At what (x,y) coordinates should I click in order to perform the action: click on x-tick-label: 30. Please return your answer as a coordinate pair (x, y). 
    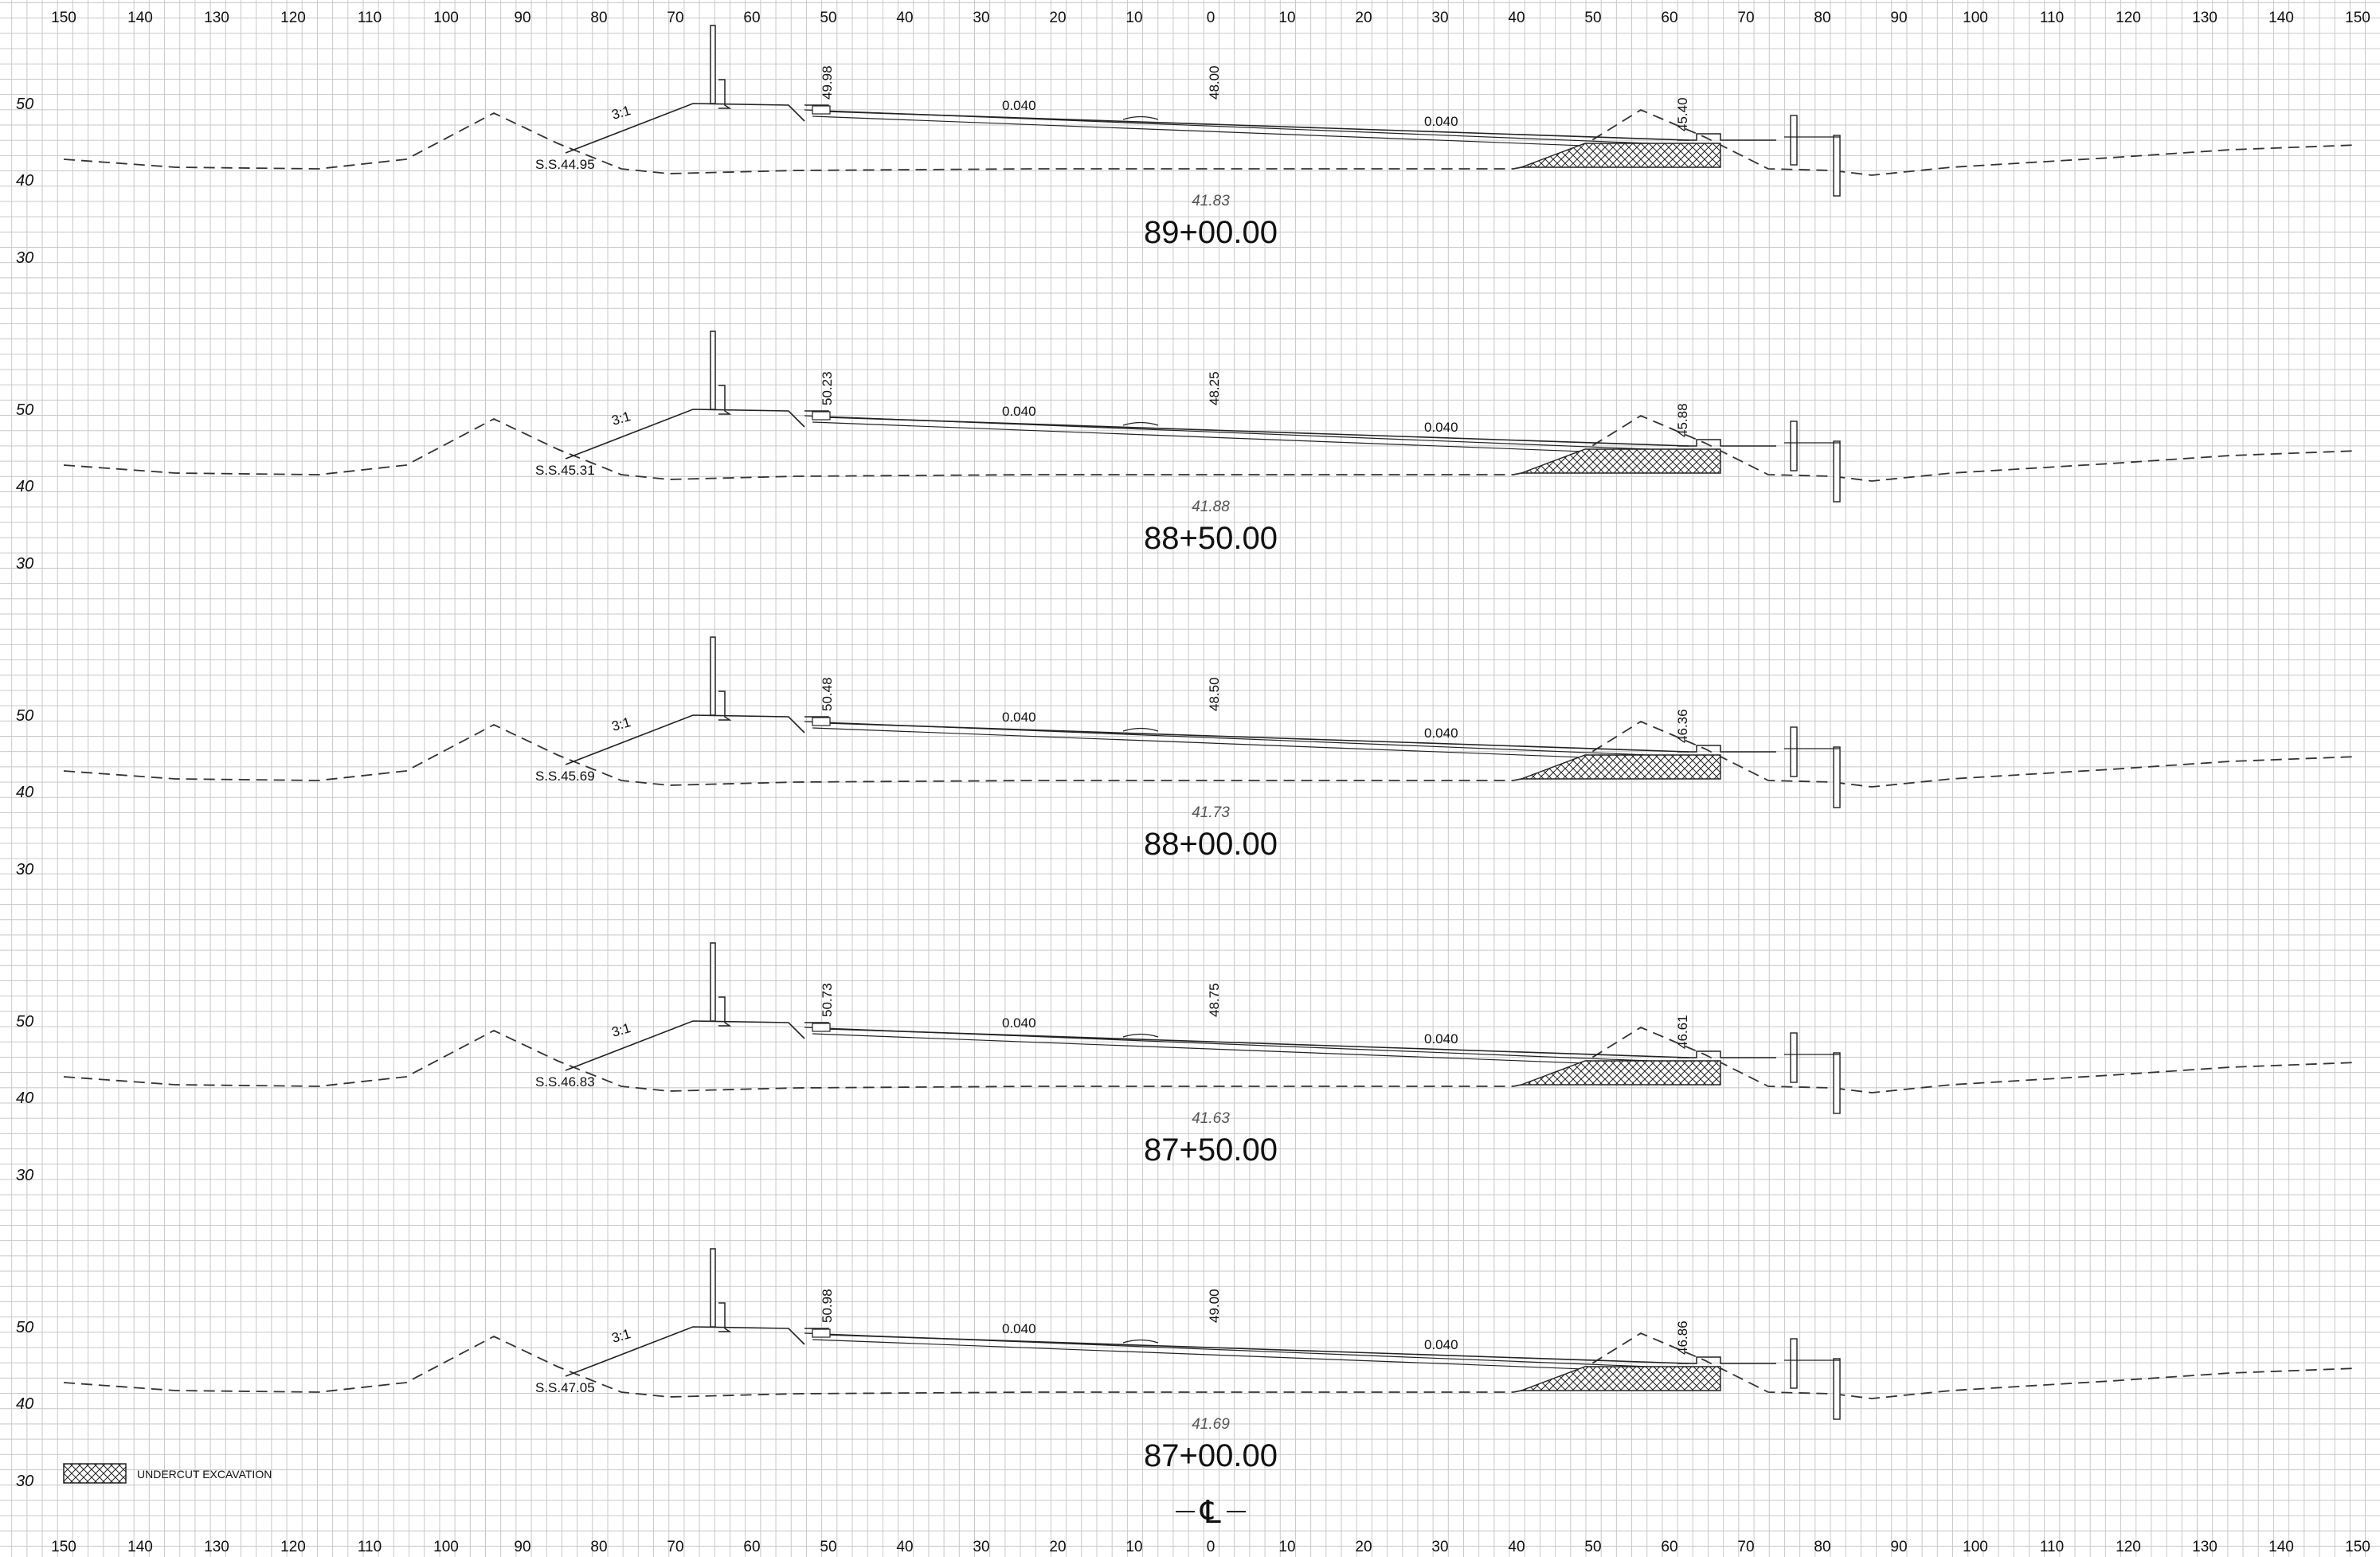
    Looking at the image, I should click on (981, 1547).